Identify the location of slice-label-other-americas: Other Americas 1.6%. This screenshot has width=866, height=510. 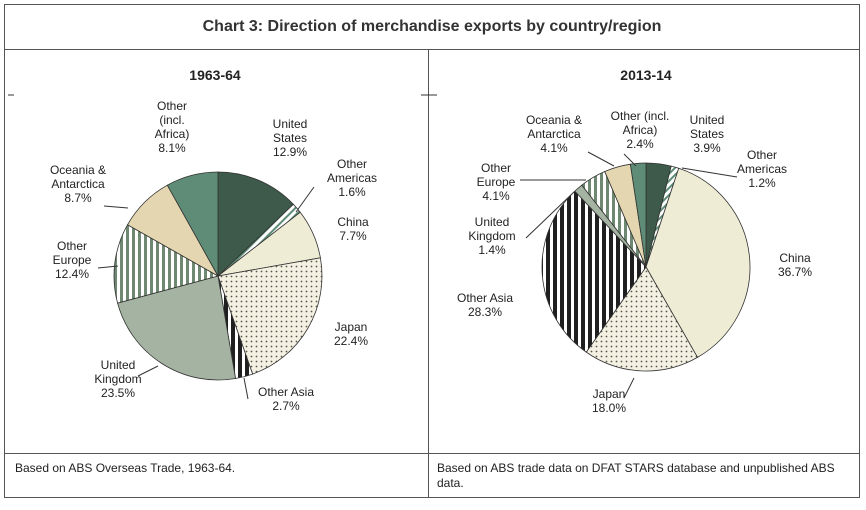
(352, 178).